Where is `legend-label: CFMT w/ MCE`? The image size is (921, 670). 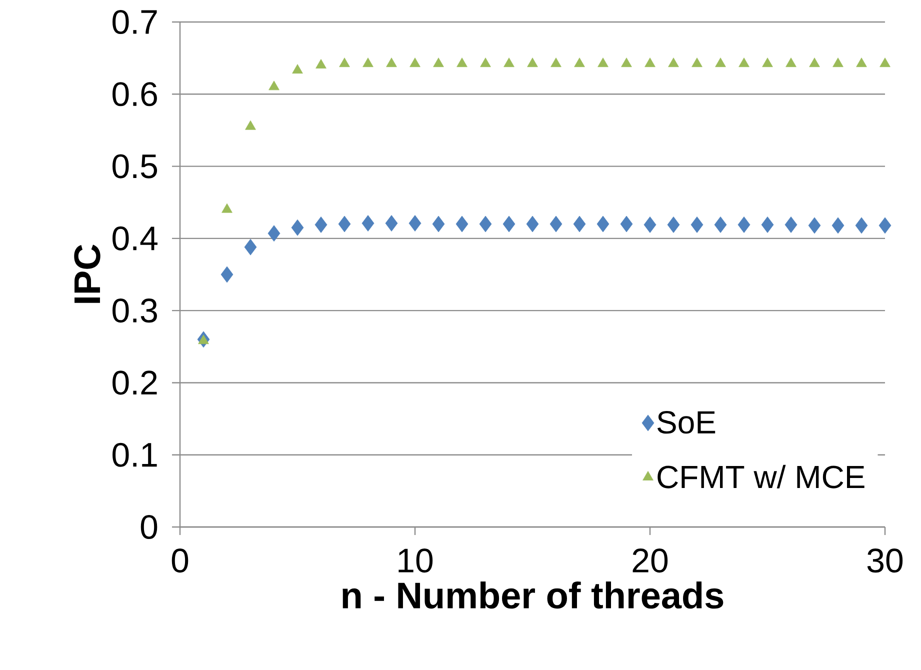
legend-label: CFMT w/ MCE is located at coordinates (761, 476).